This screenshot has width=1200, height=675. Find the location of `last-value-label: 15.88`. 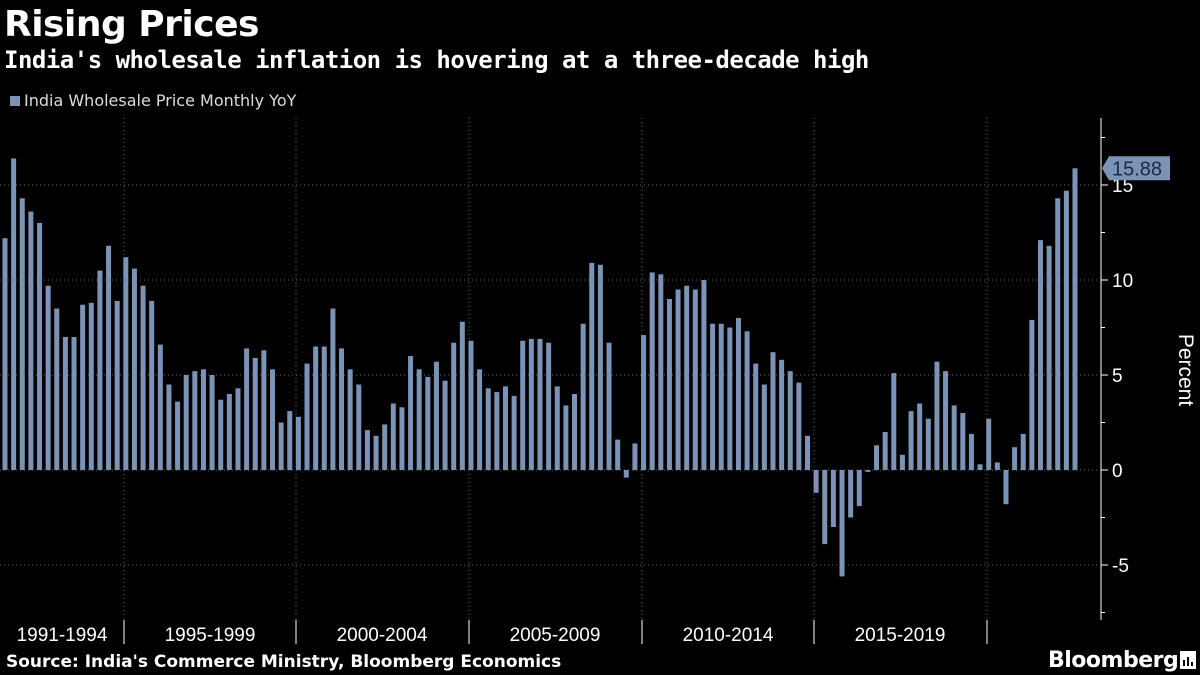

last-value-label: 15.88 is located at coordinates (1137, 169).